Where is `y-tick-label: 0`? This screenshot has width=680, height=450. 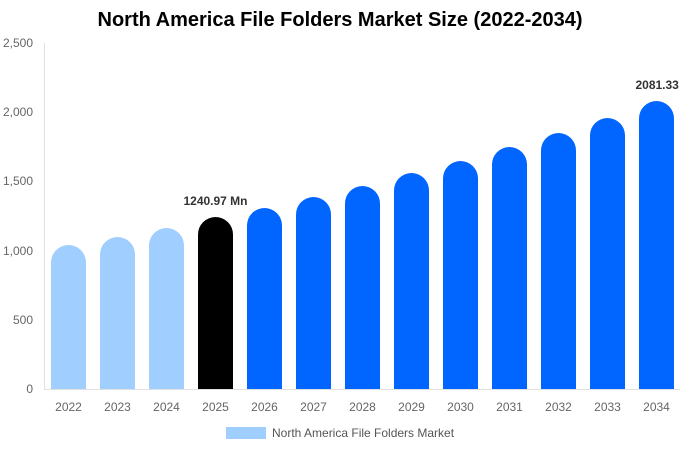 y-tick-label: 0 is located at coordinates (29, 389).